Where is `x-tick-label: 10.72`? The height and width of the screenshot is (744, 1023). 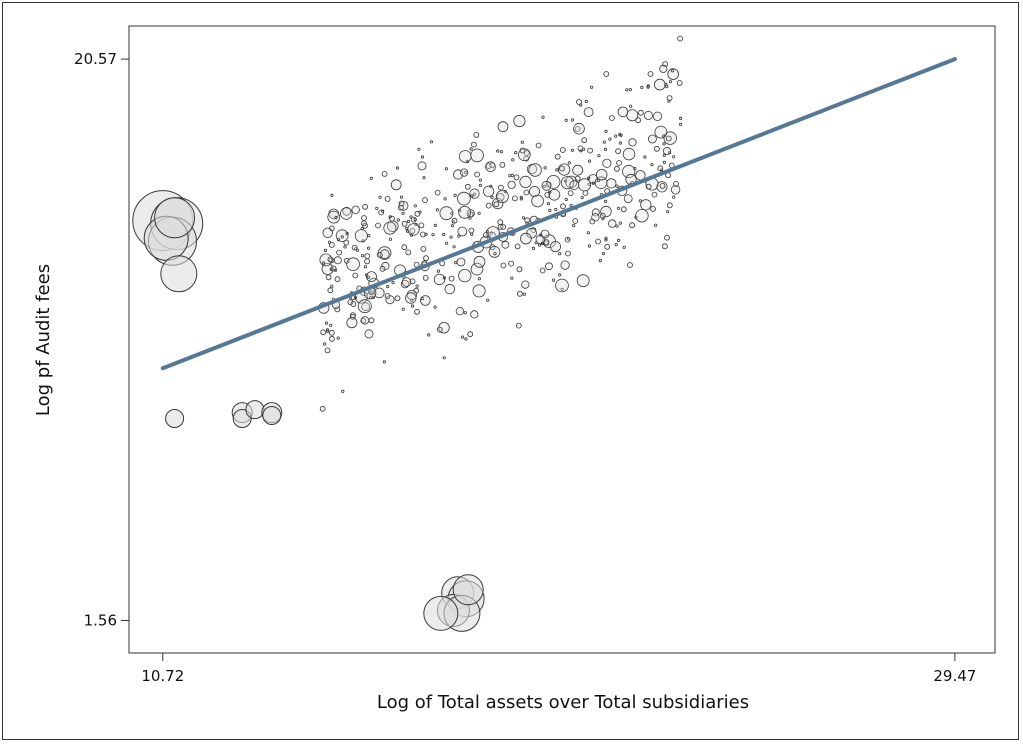 x-tick-label: 10.72 is located at coordinates (162, 676).